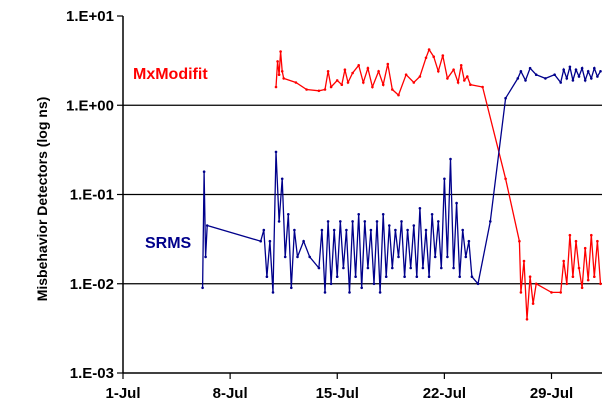 This screenshot has height=414, width=607. What do you see at coordinates (90, 16) in the screenshot?
I see `y-tick-label-0: 1.E+01` at bounding box center [90, 16].